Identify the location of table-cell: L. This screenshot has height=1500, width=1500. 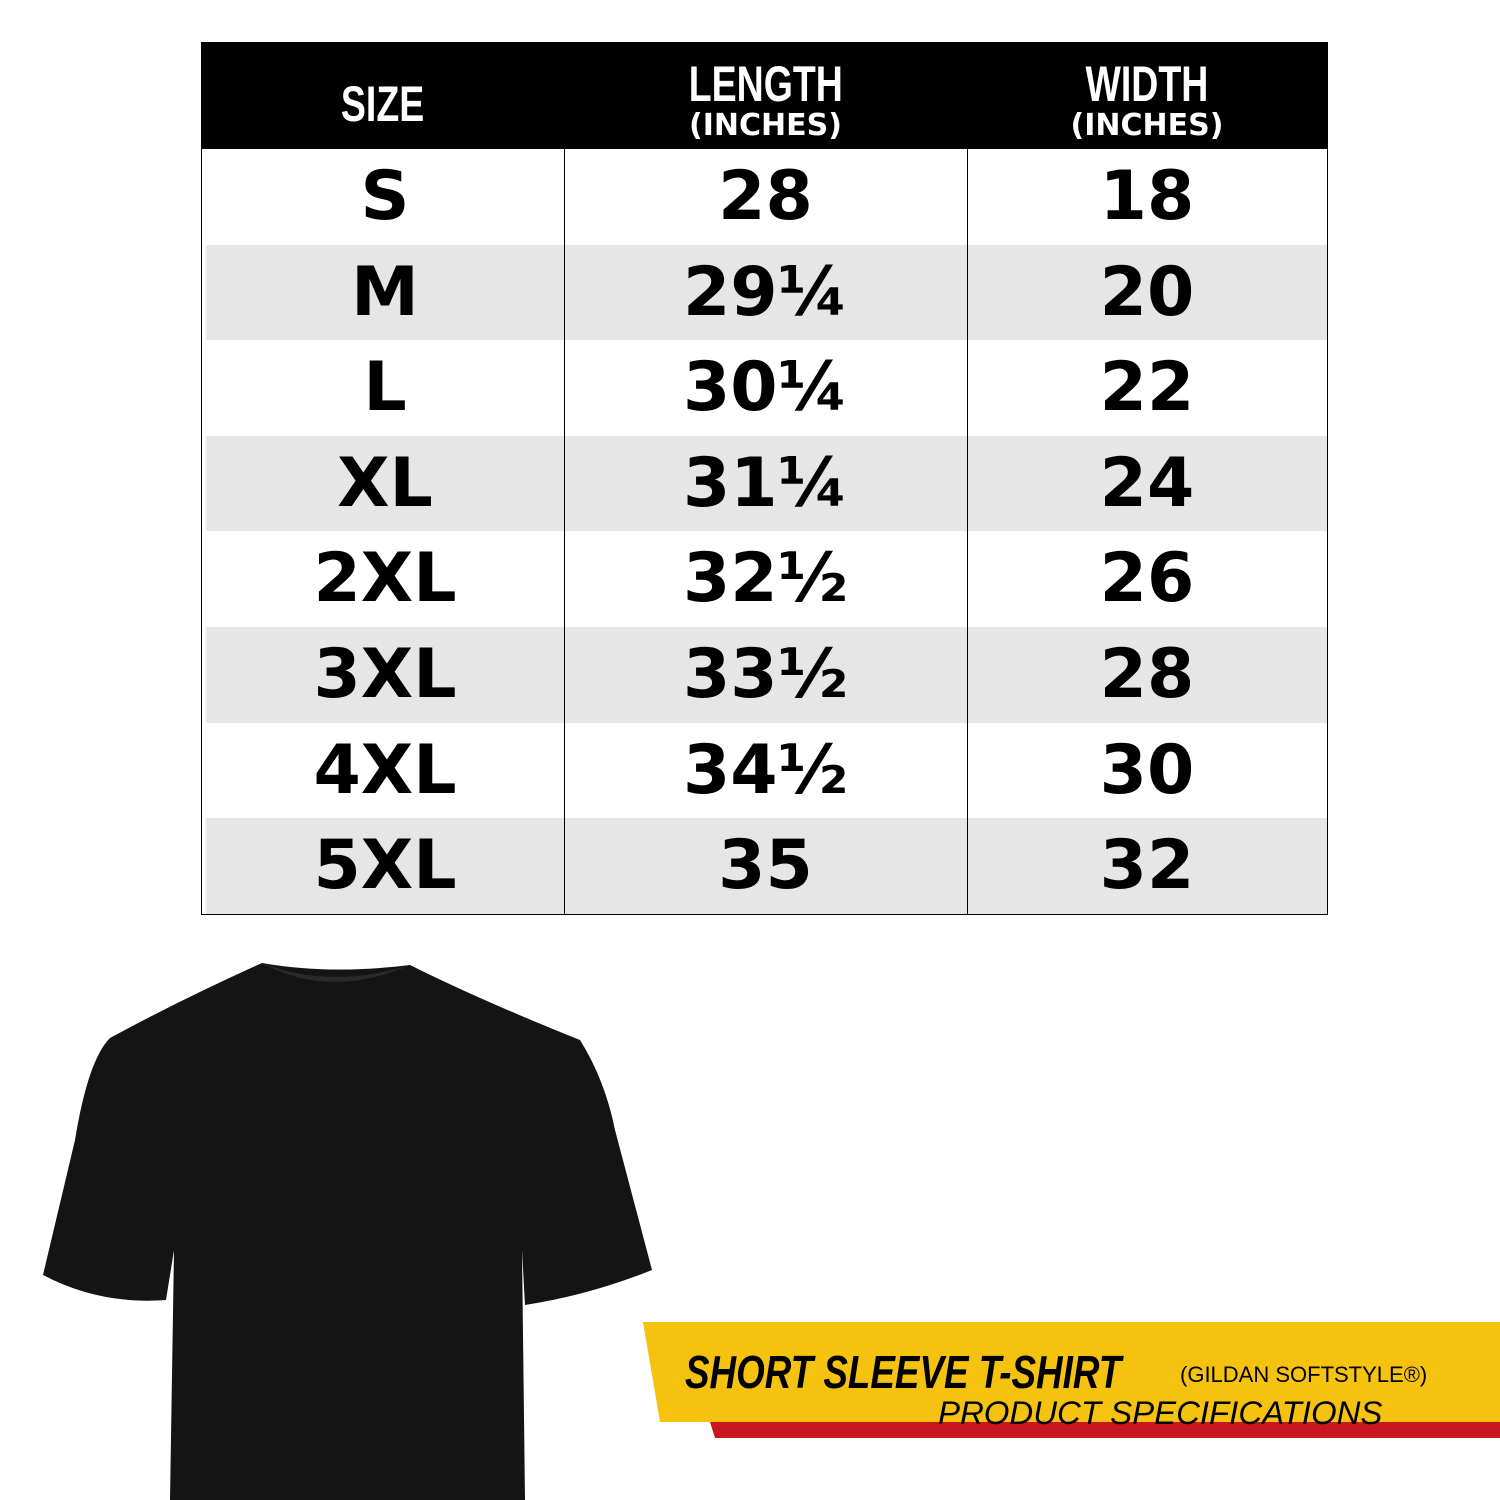
(385, 388).